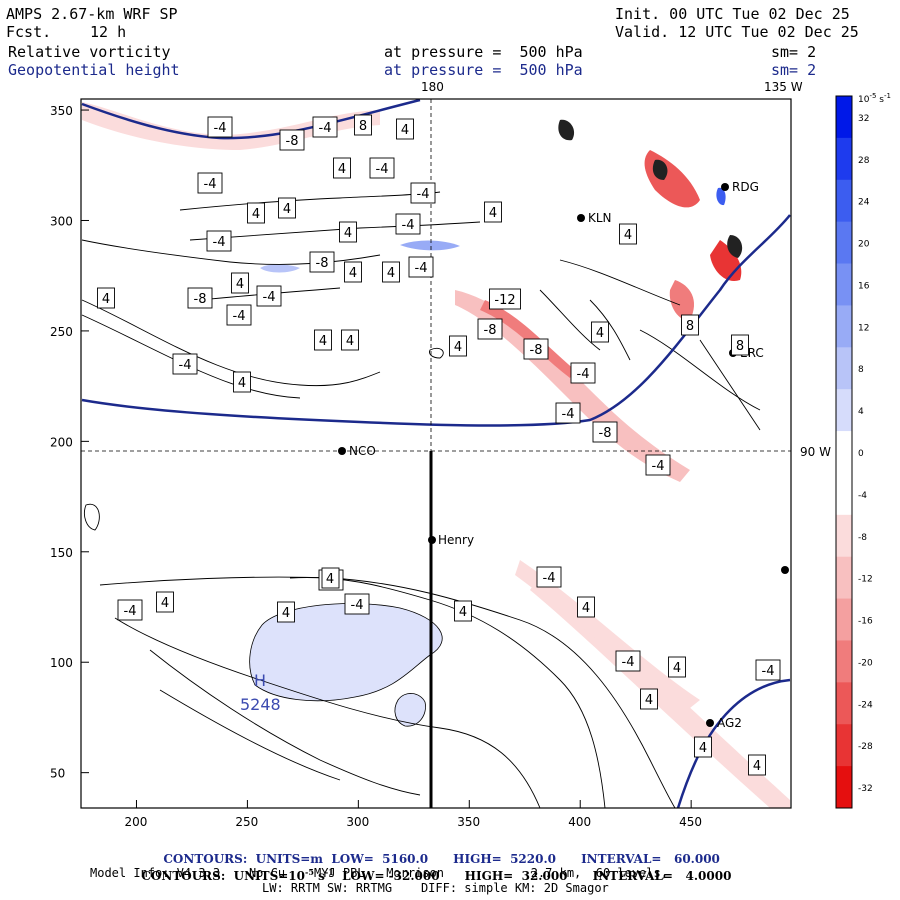 The height and width of the screenshot is (900, 900). I want to click on y-tick-label: 250, so click(61, 332).